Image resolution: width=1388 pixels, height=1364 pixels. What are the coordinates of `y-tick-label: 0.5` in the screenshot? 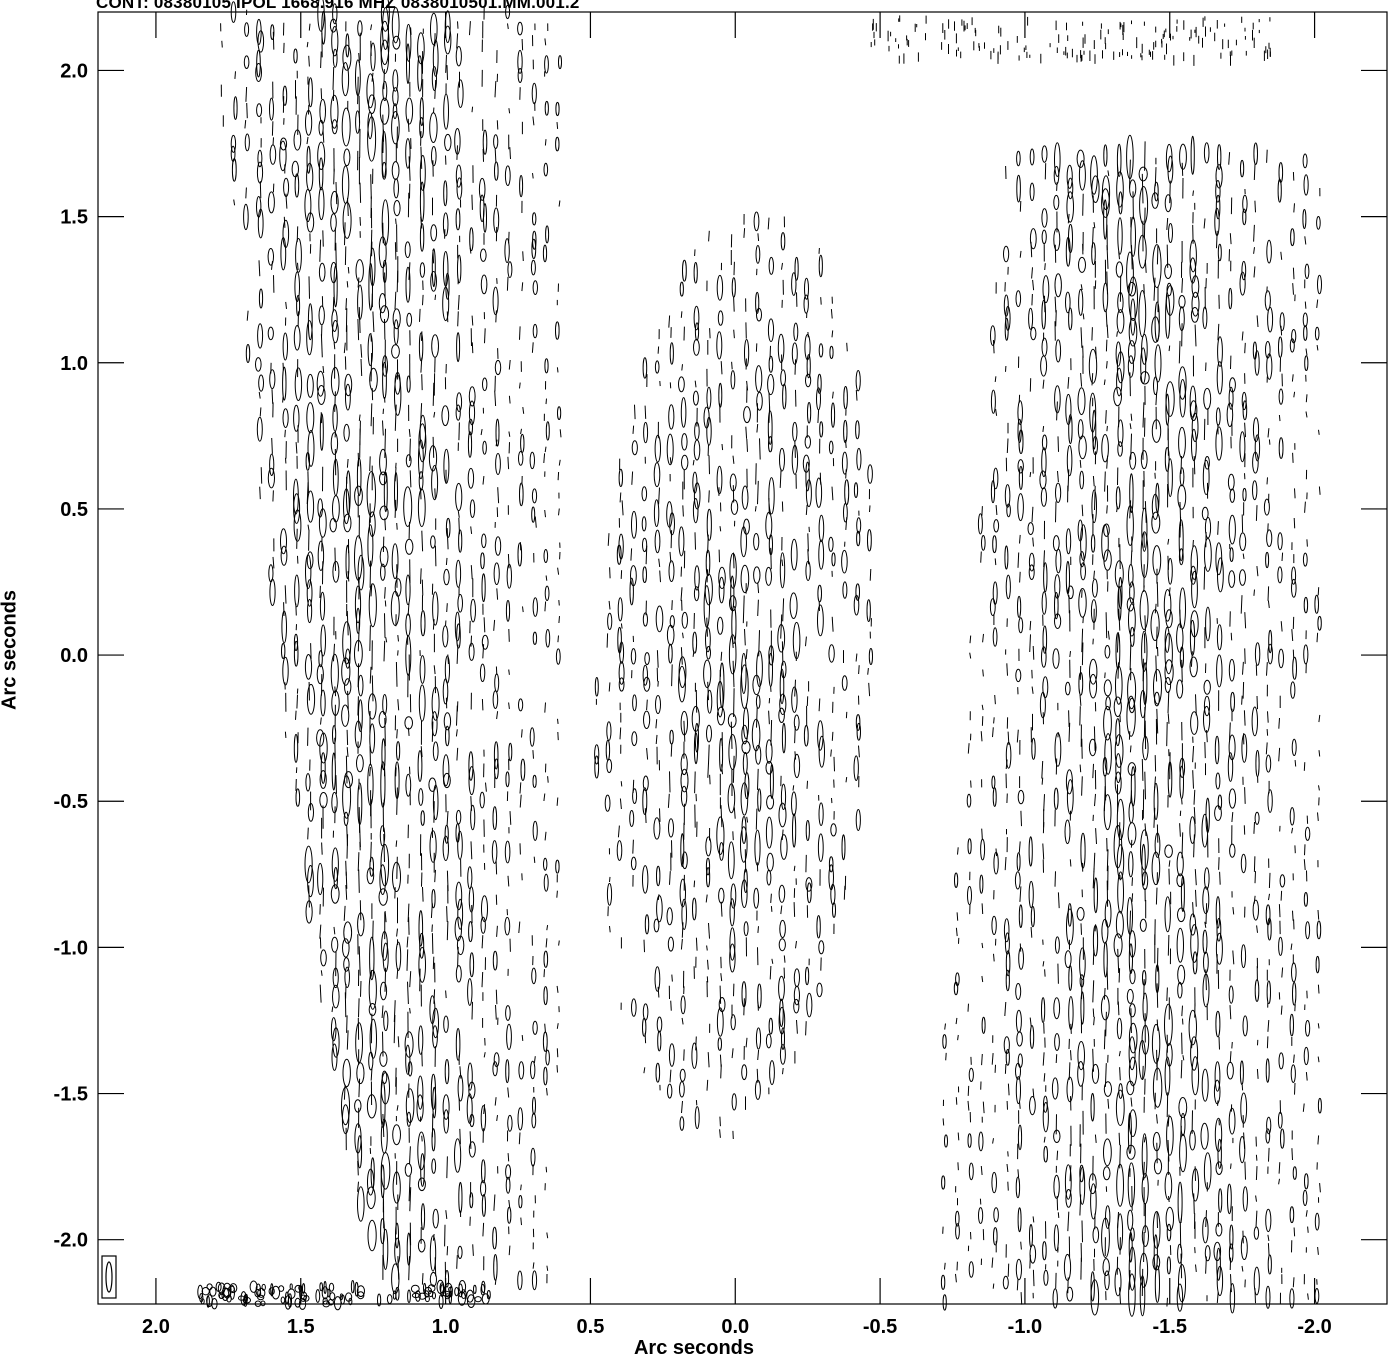 It's located at (74, 510).